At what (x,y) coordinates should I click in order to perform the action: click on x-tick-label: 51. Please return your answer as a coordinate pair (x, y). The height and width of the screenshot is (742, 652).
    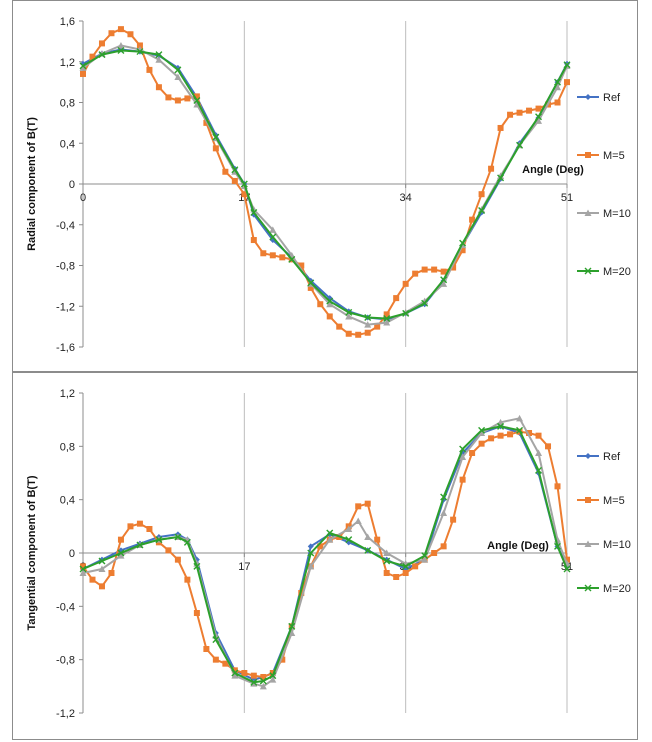
    Looking at the image, I should click on (567, 198).